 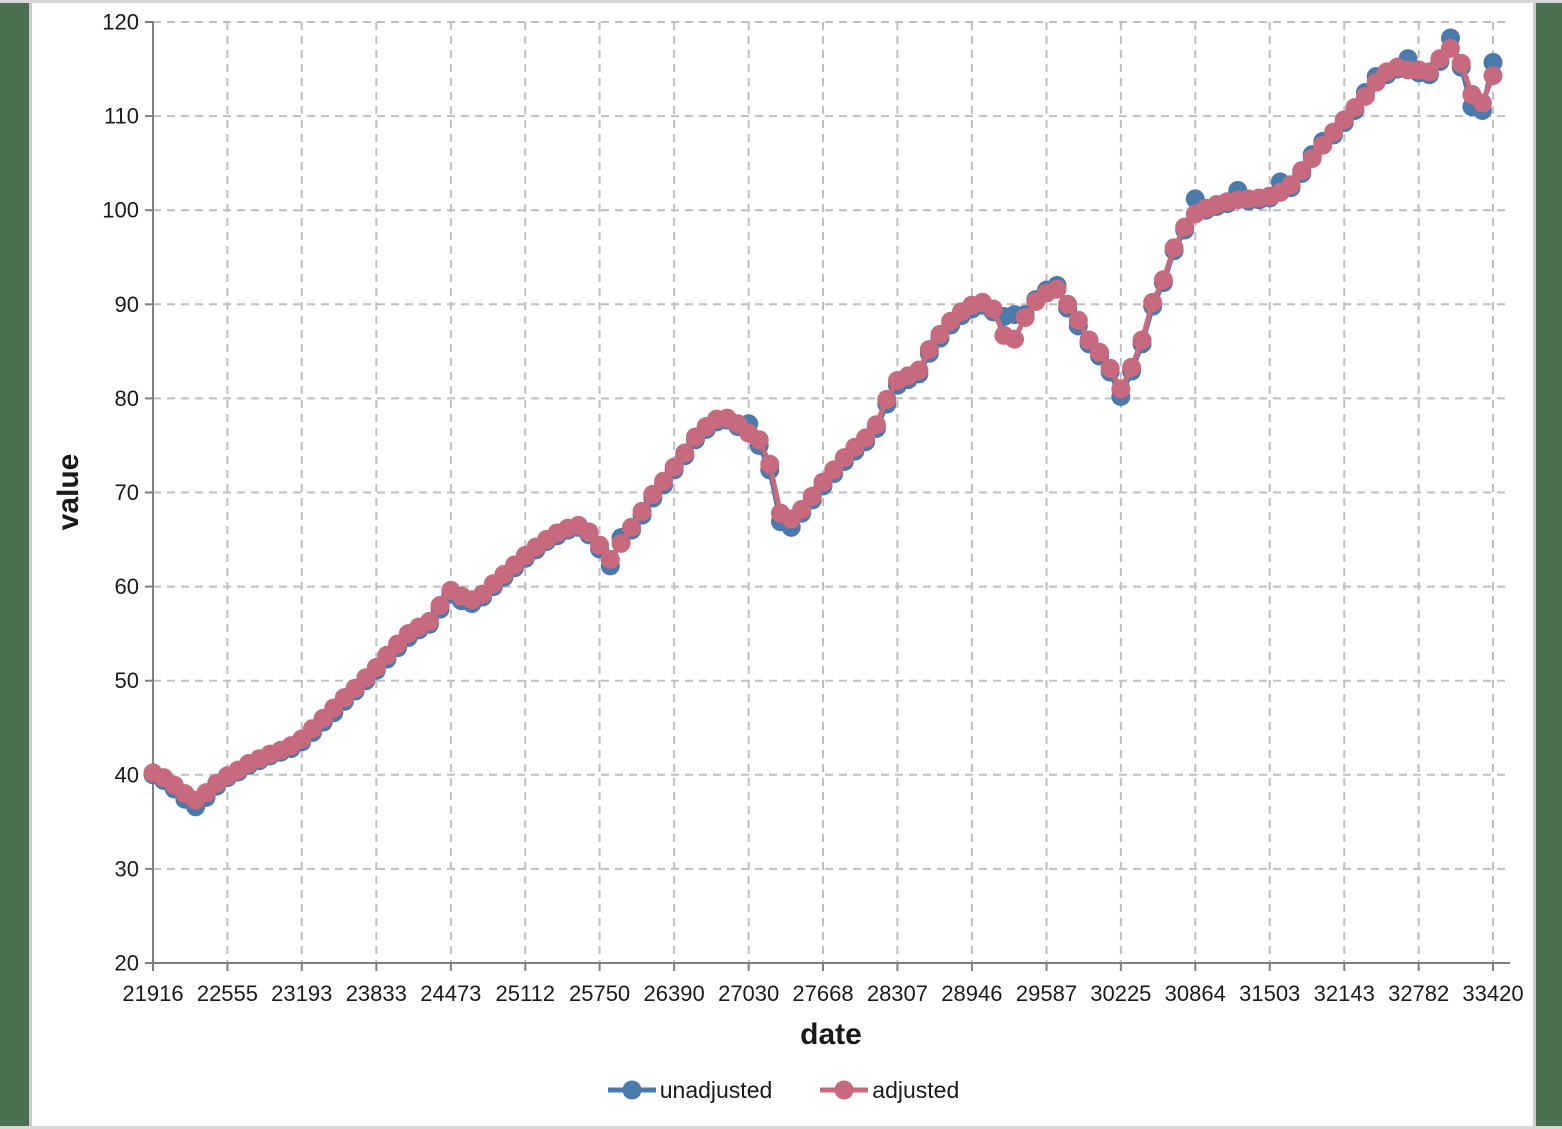 I want to click on data-point-unadjusted, so click(x=1493, y=62).